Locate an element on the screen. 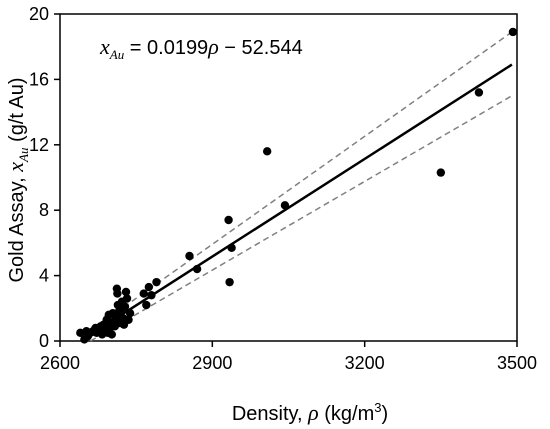 Image resolution: width=550 pixels, height=429 pixels. y-tick-label: 8 is located at coordinates (44, 210).